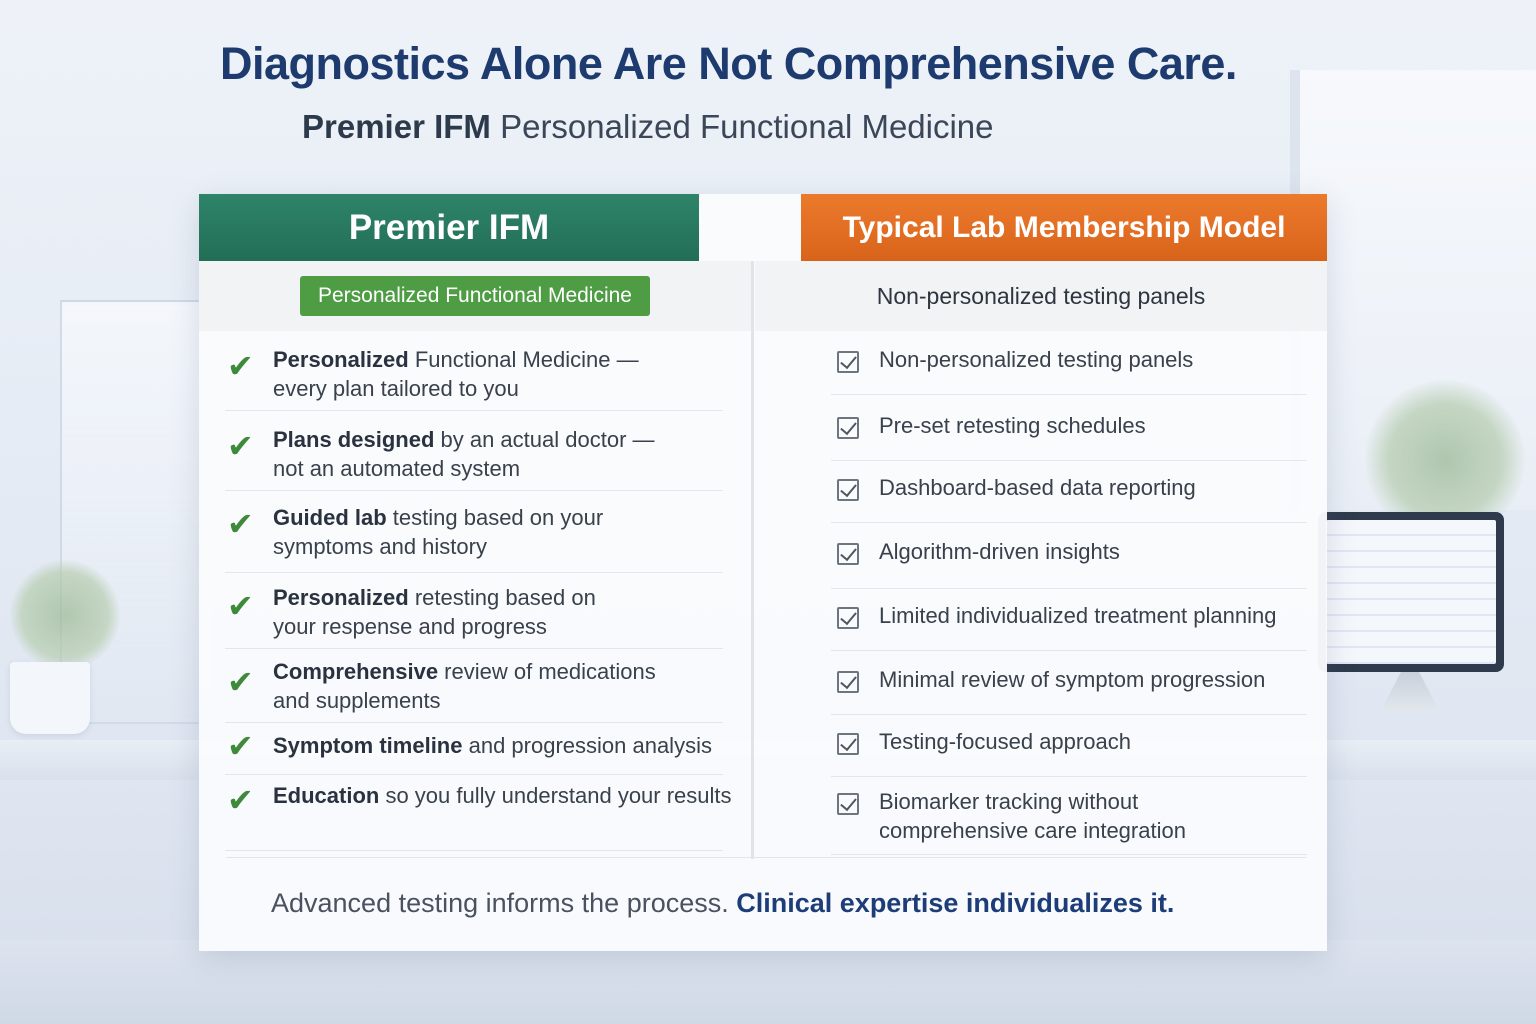 This screenshot has width=1536, height=1024. I want to click on left-list-item-bold: Guided lab, so click(330, 517).